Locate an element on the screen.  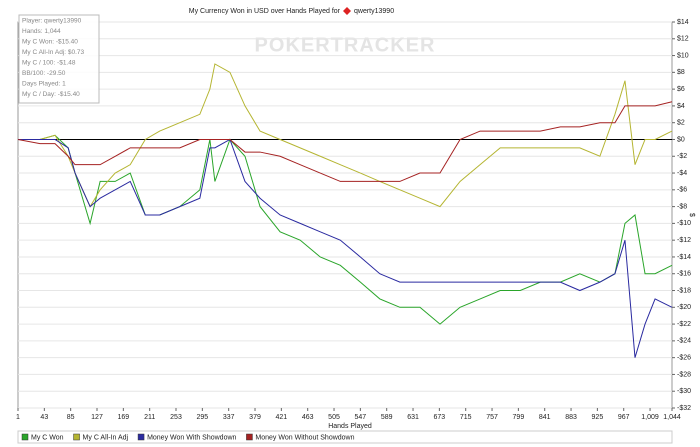
y-tick-label: $6 is located at coordinates (681, 89).